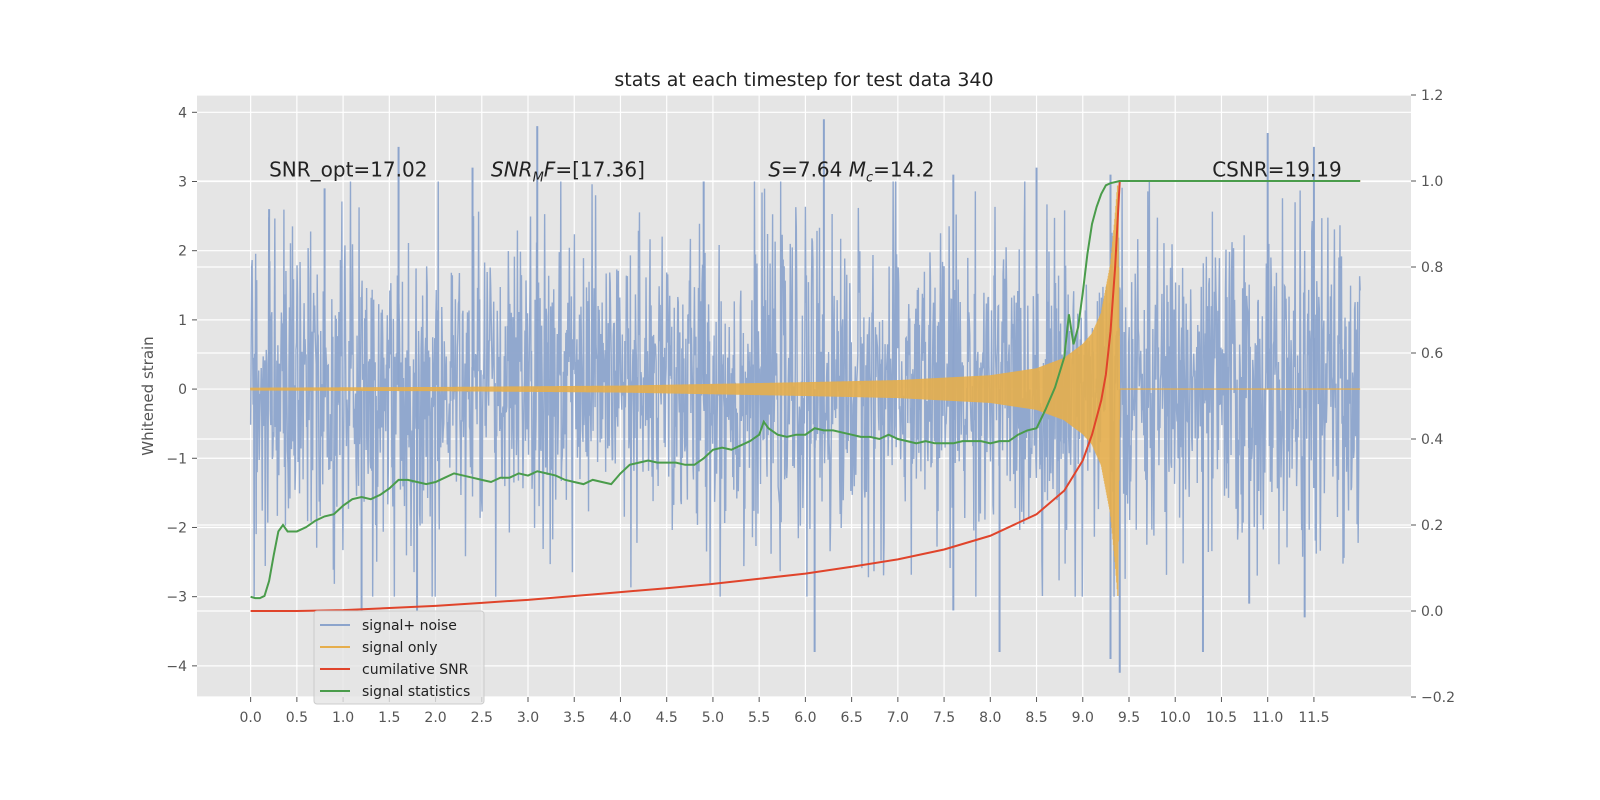 The width and height of the screenshot is (1600, 800). What do you see at coordinates (399, 648) in the screenshot?
I see `legend-signal-only-label: signal only` at bounding box center [399, 648].